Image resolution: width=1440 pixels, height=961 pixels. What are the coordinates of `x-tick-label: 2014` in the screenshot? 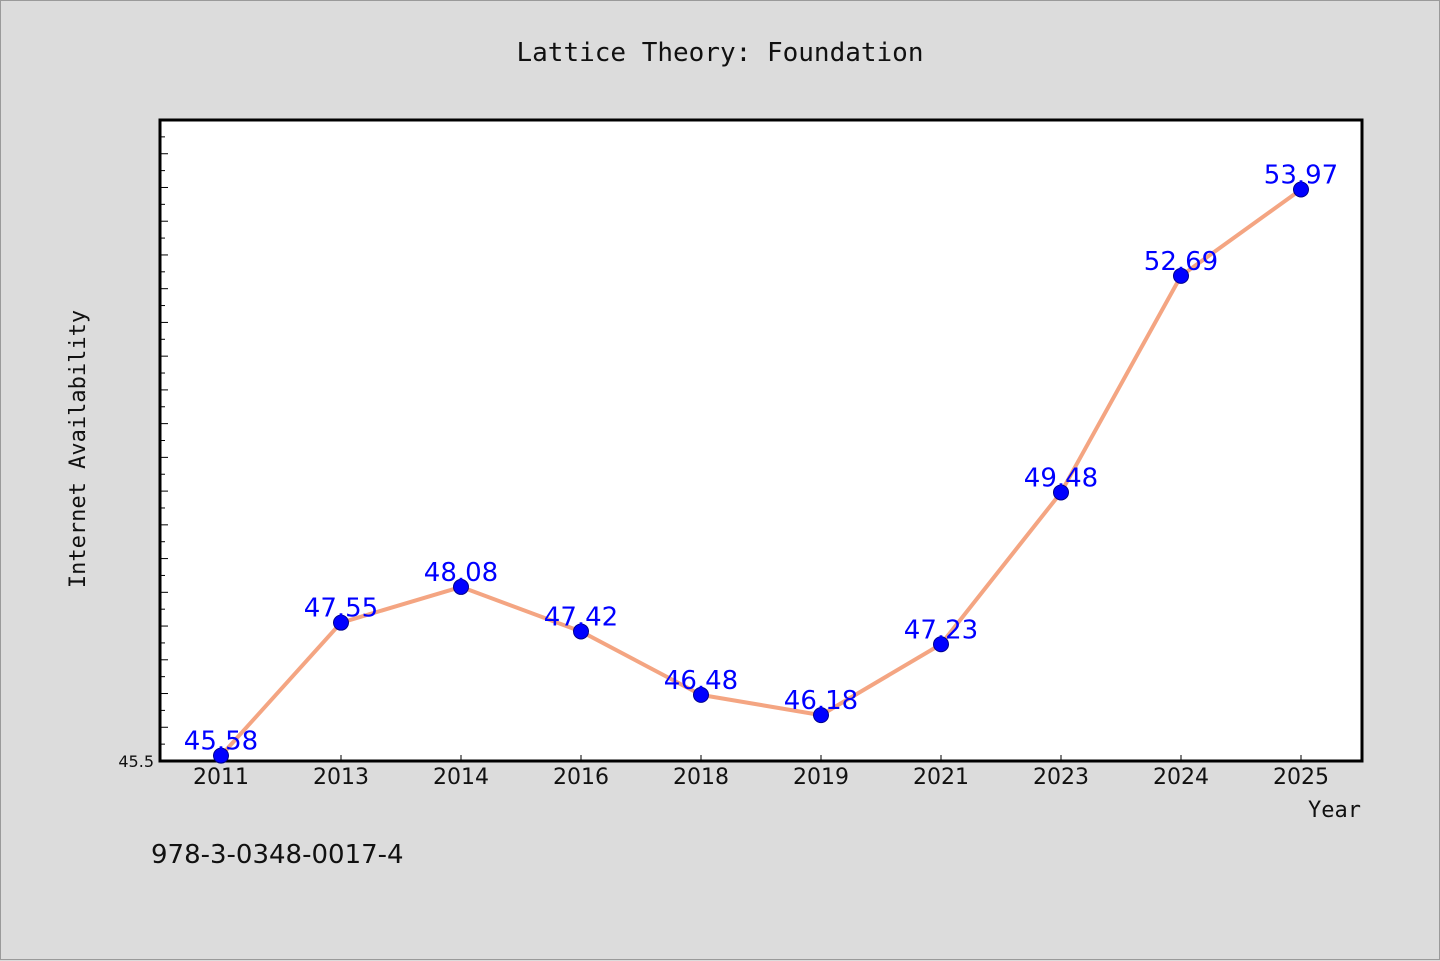 It's located at (461, 777).